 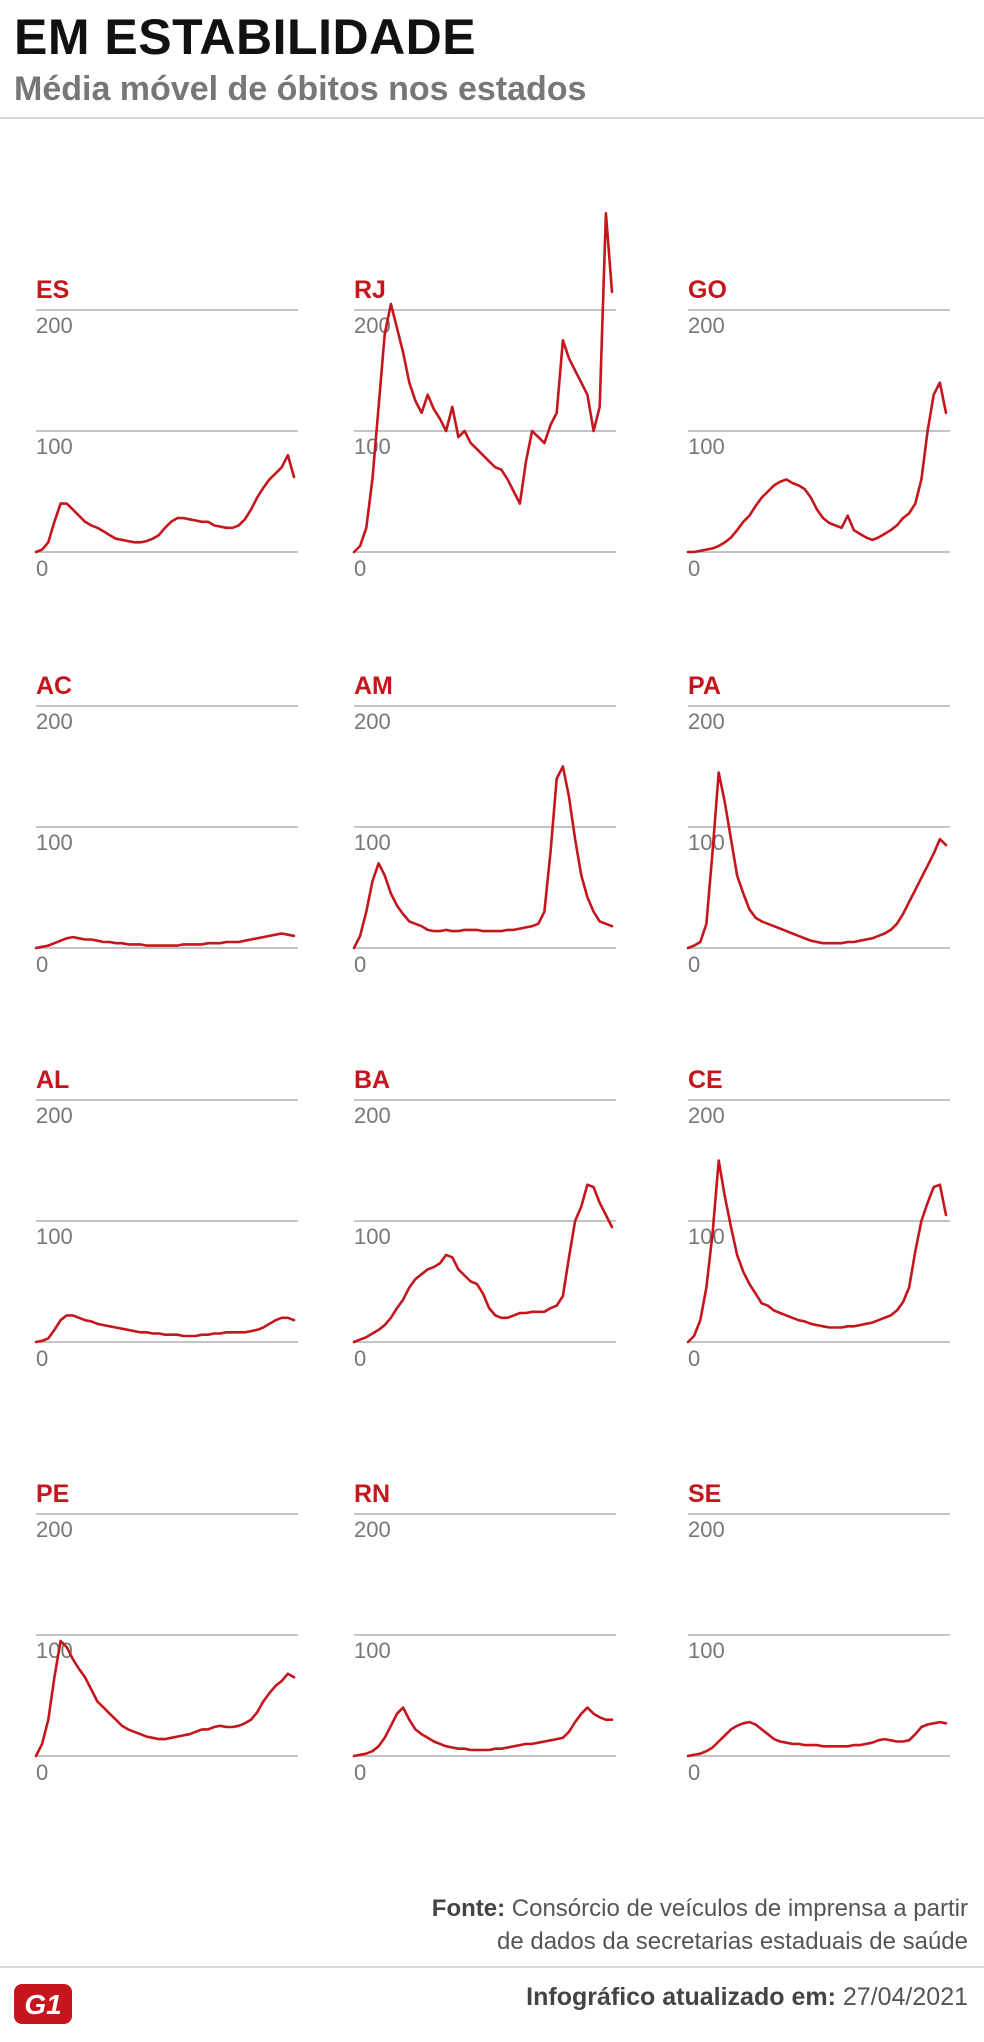 I want to click on tick-label-ba-200: 200, so click(x=372, y=1115).